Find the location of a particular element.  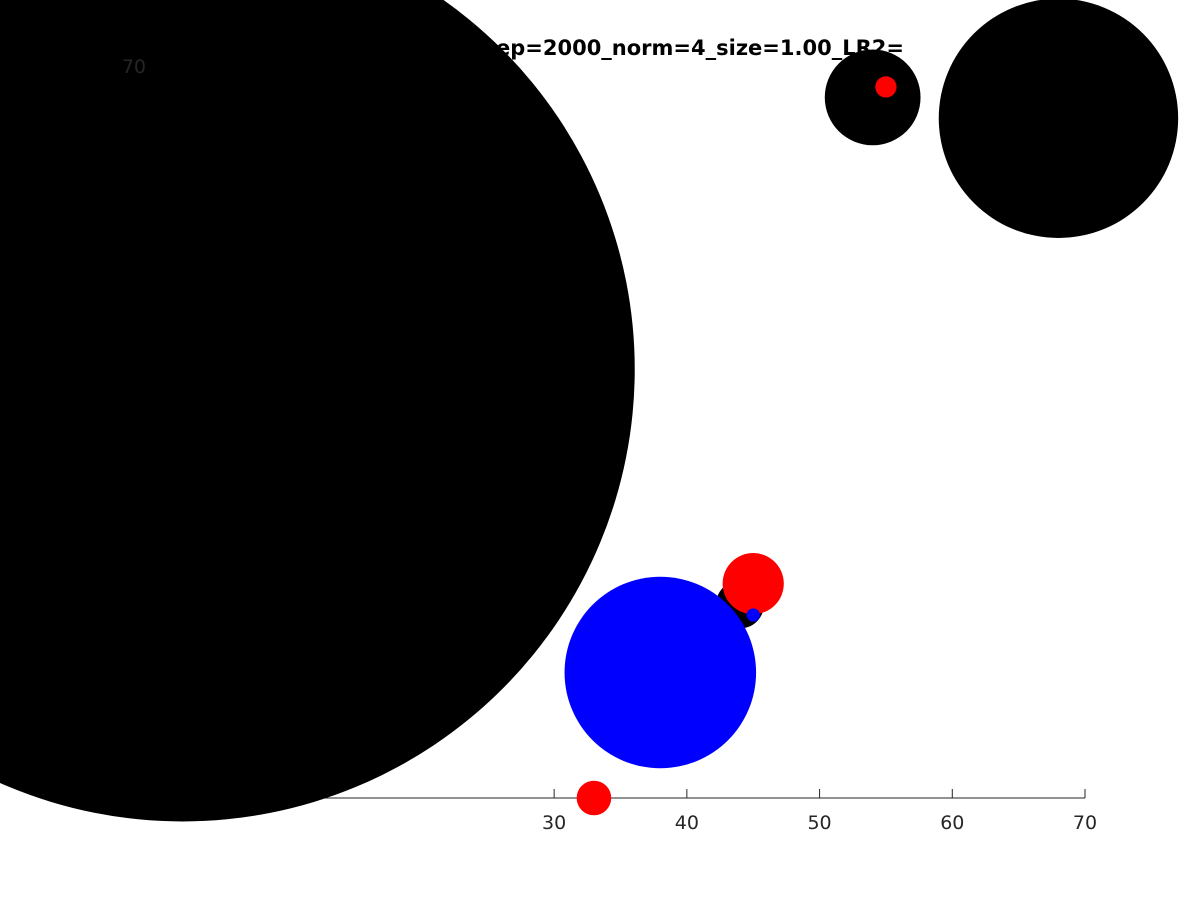

x-tick-label: 50 is located at coordinates (819, 823).